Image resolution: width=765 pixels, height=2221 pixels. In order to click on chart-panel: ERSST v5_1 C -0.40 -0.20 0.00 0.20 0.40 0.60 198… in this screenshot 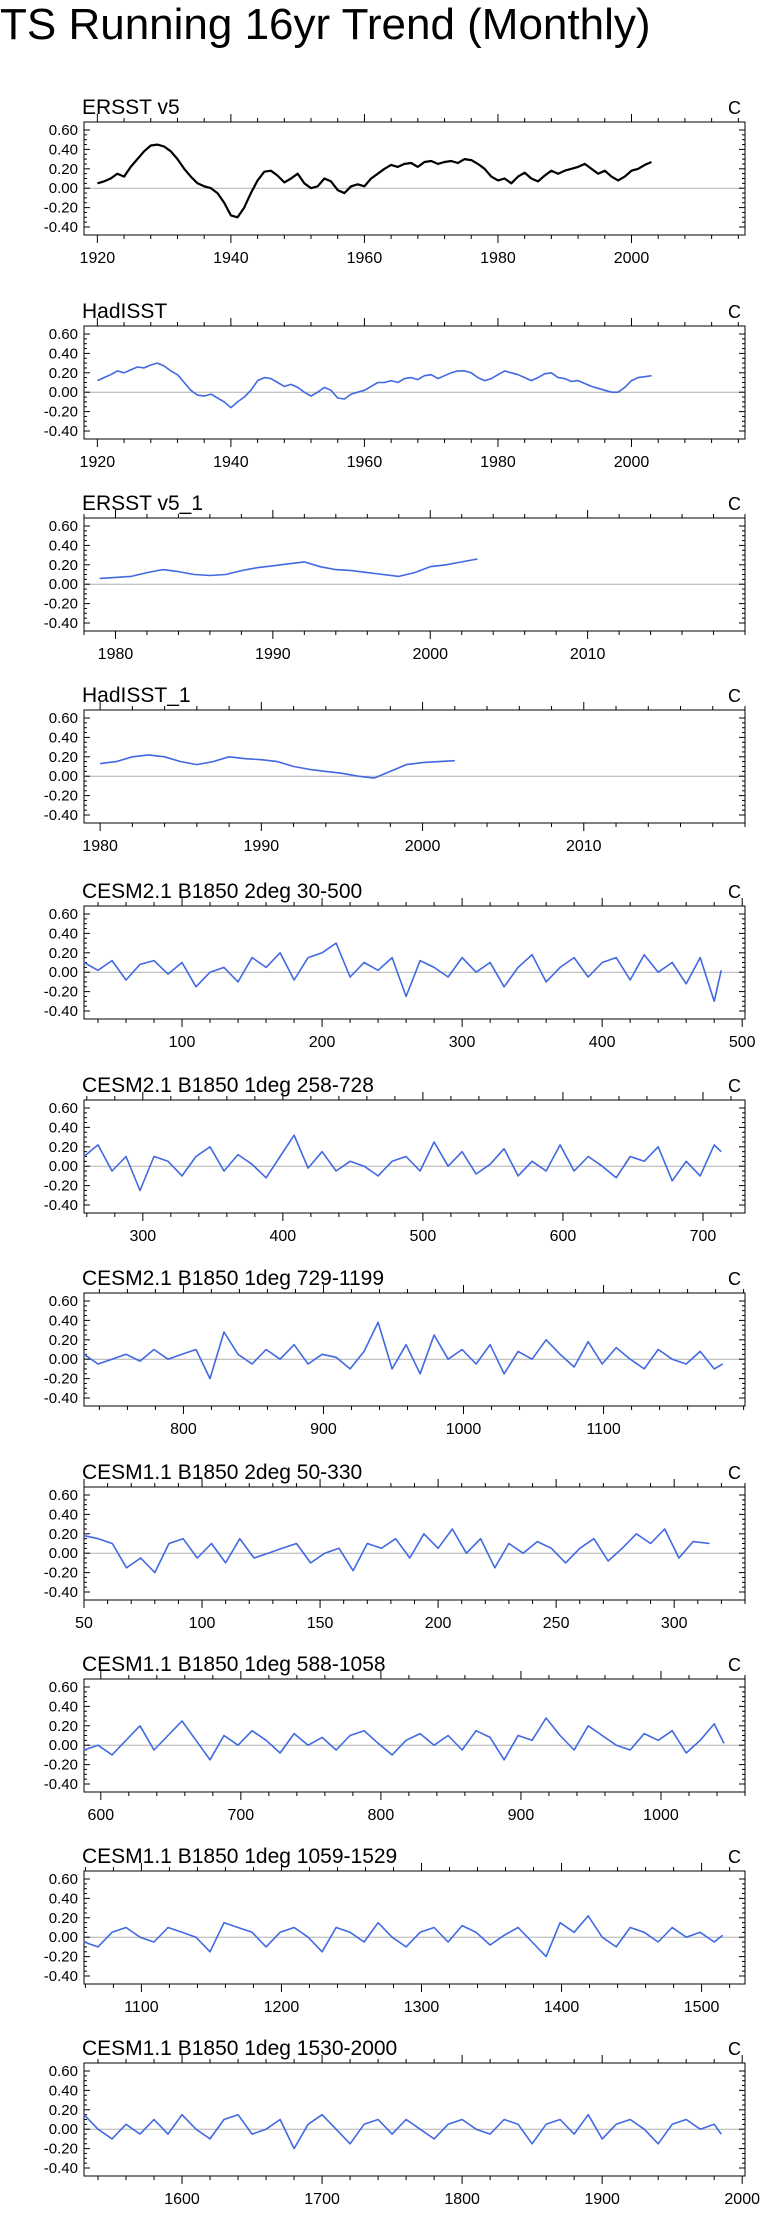, I will do `click(395, 577)`.